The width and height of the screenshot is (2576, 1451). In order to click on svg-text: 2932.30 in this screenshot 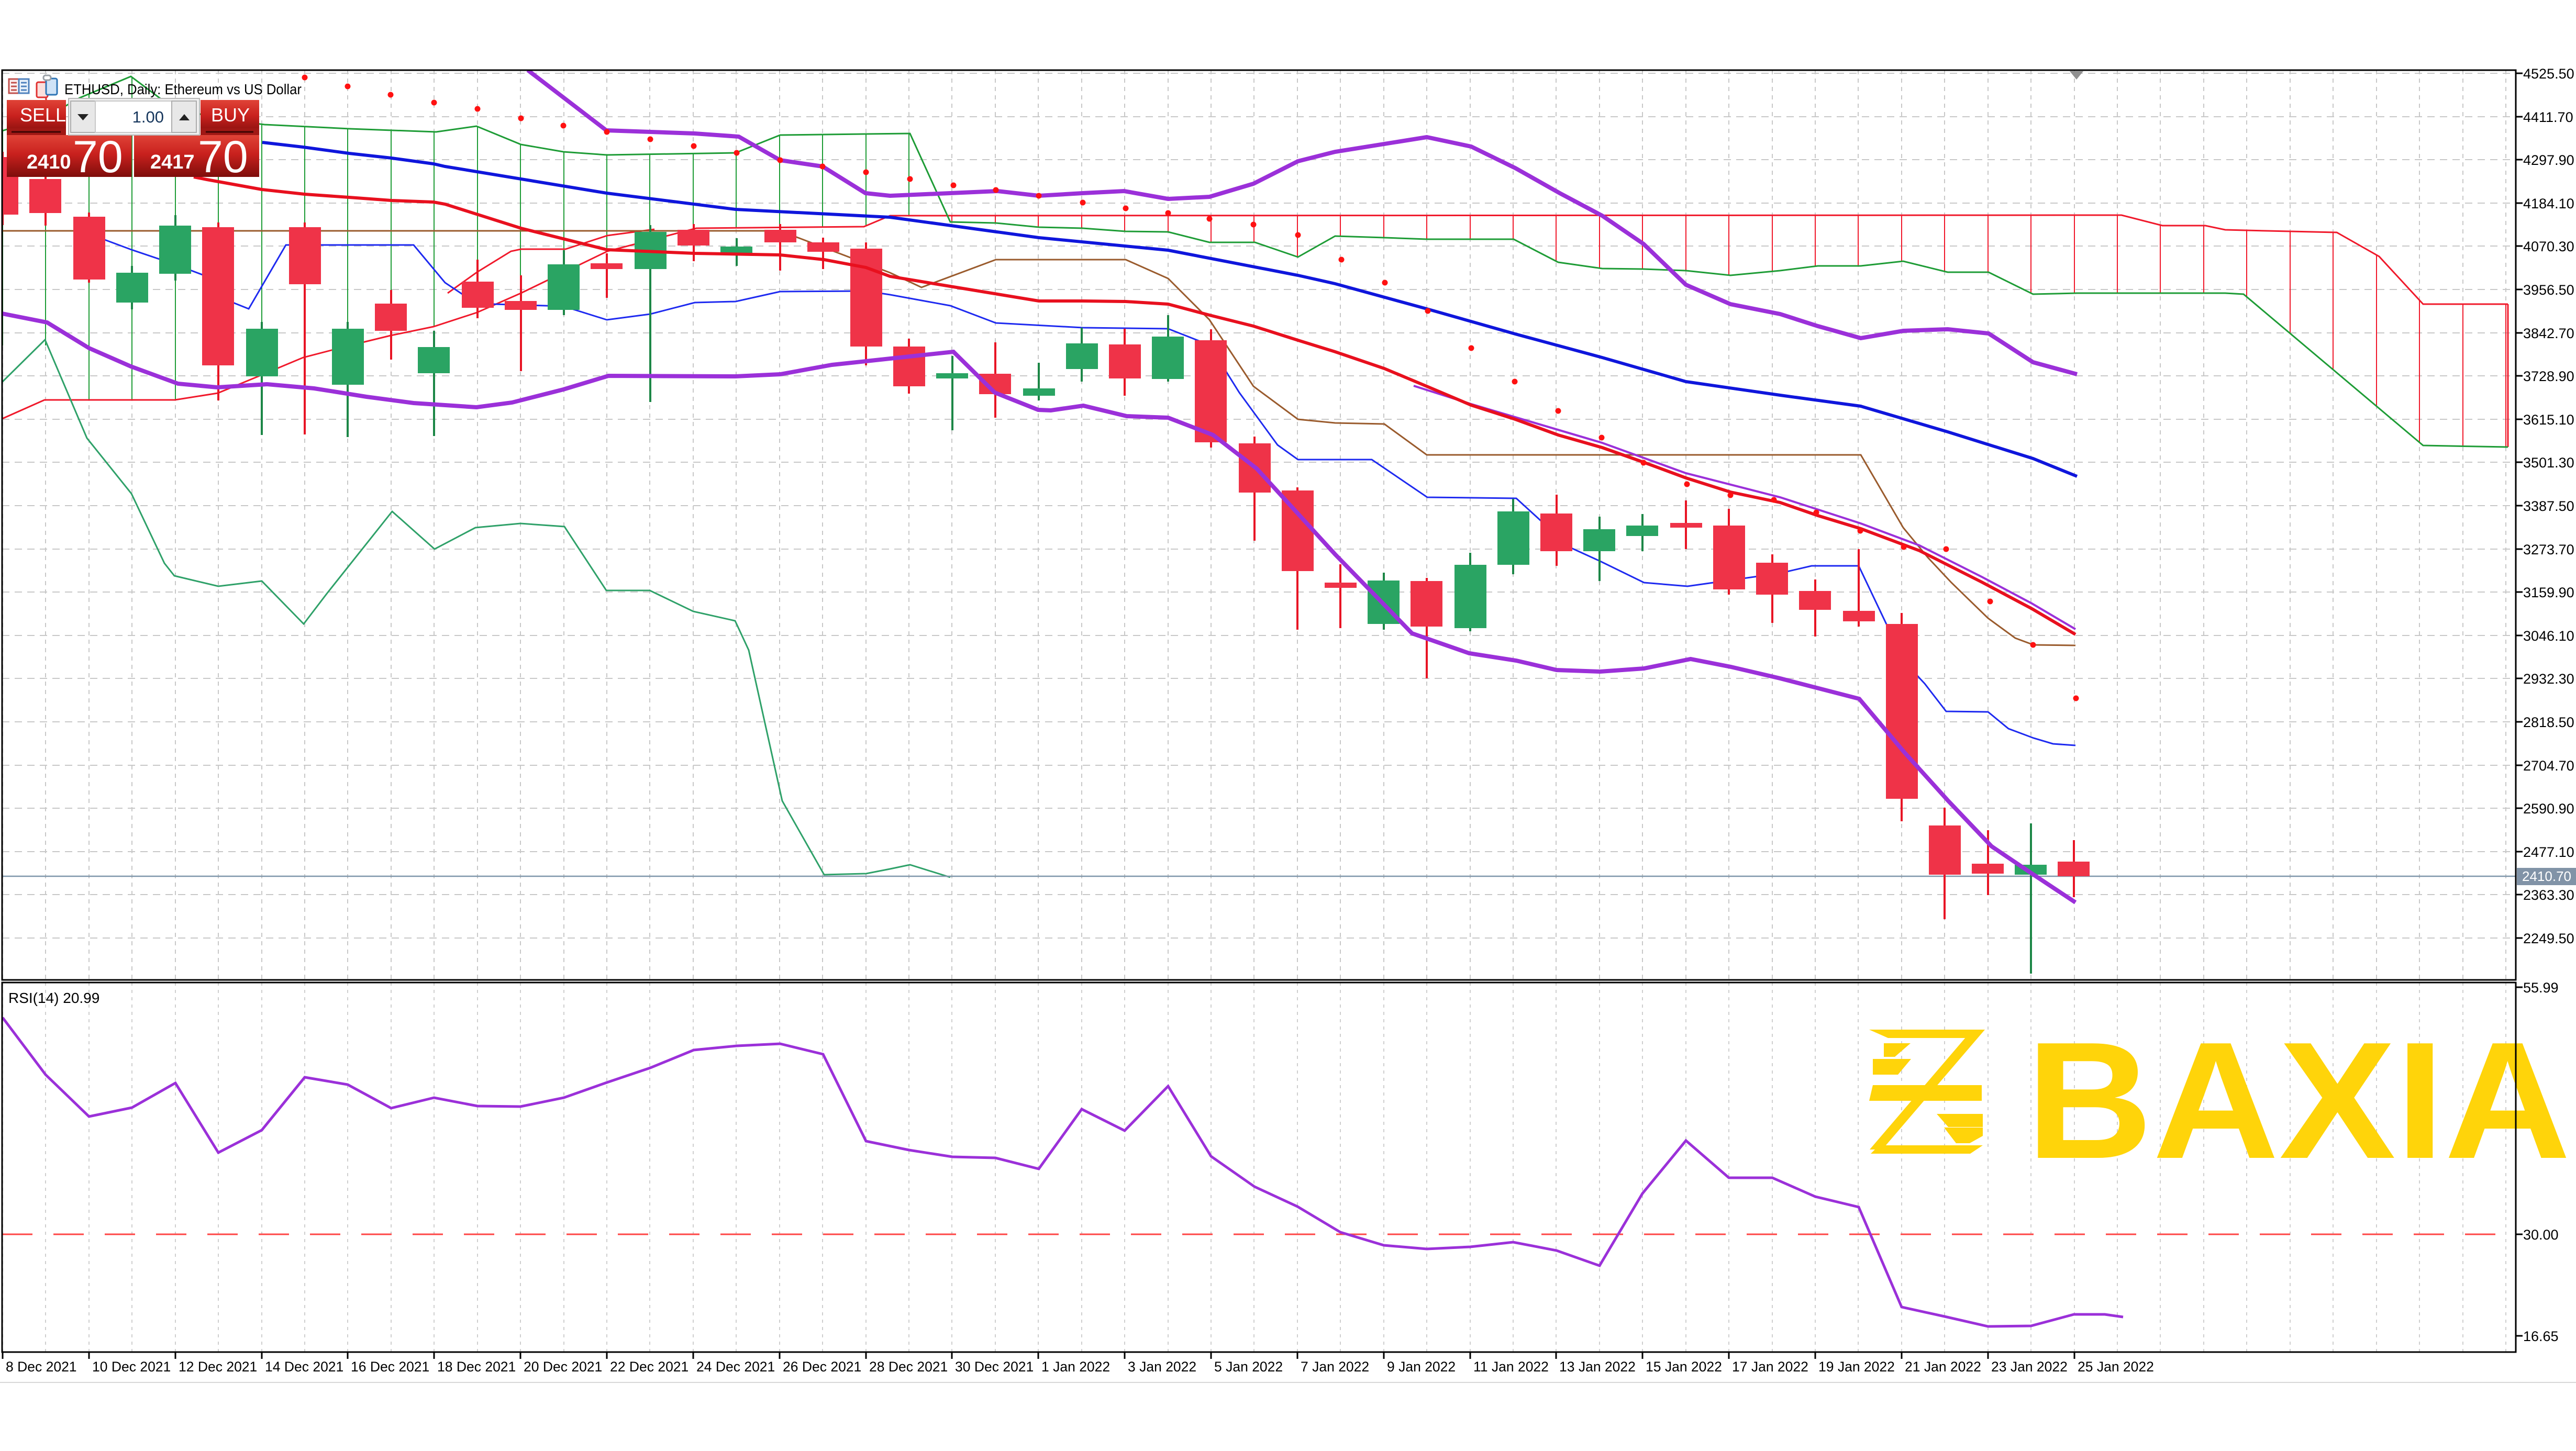, I will do `click(2548, 679)`.